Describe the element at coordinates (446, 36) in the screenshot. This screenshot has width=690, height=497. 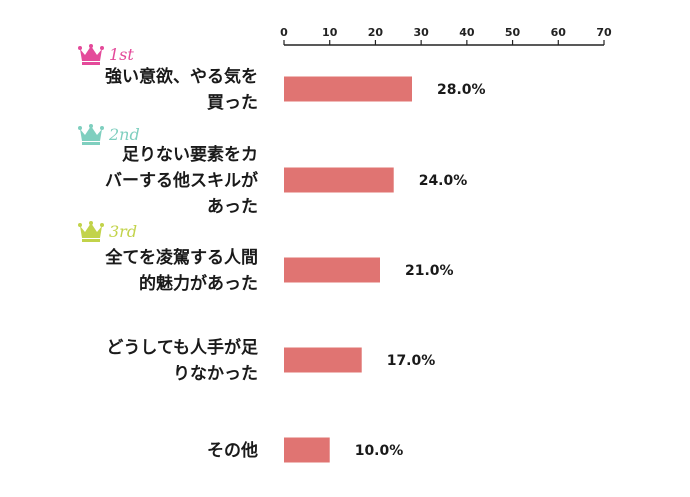
I see `x-axis: 0 10 20 30 40 50 60 70` at that location.